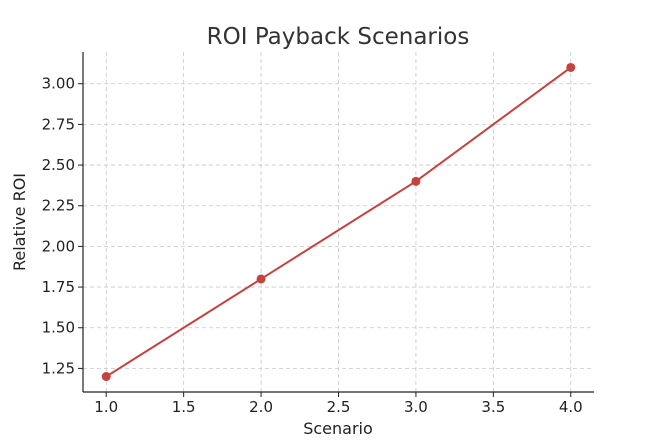 The height and width of the screenshot is (440, 660). Describe the element at coordinates (571, 407) in the screenshot. I see `x-tick-label: 4.0` at that location.